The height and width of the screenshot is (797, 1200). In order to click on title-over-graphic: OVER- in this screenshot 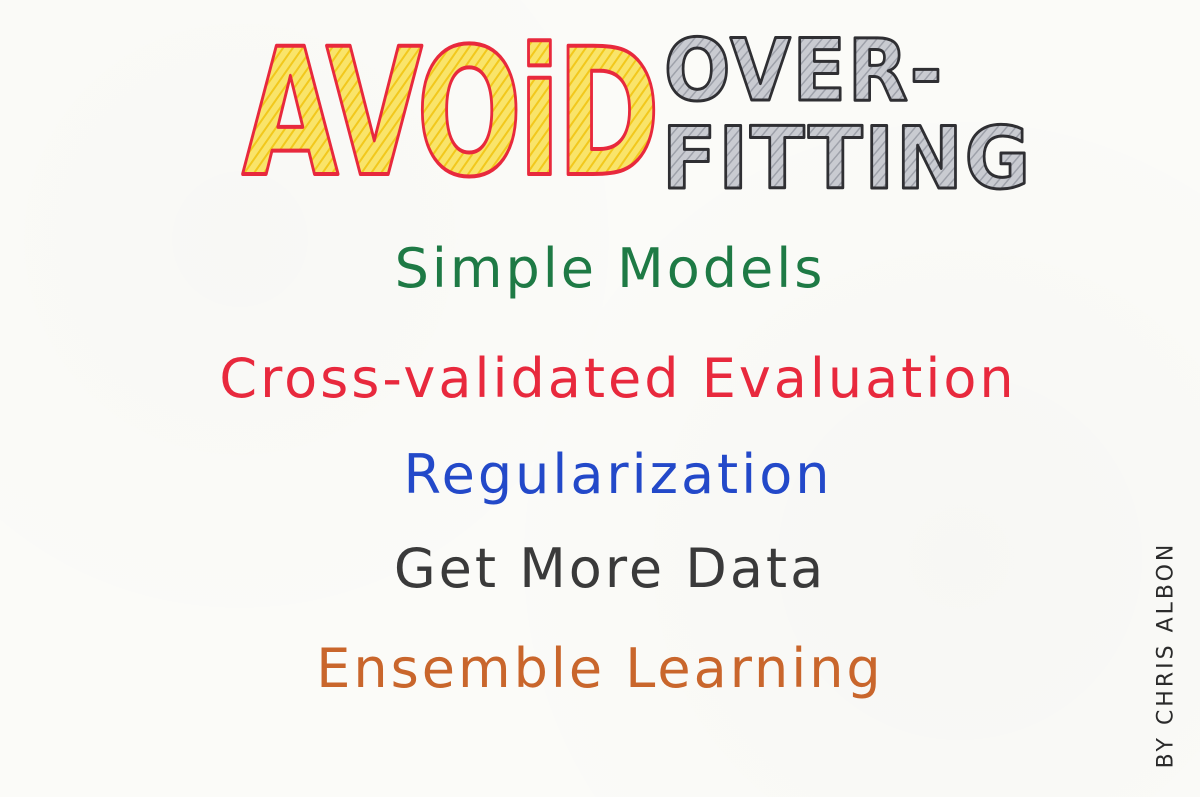, I will do `click(803, 71)`.